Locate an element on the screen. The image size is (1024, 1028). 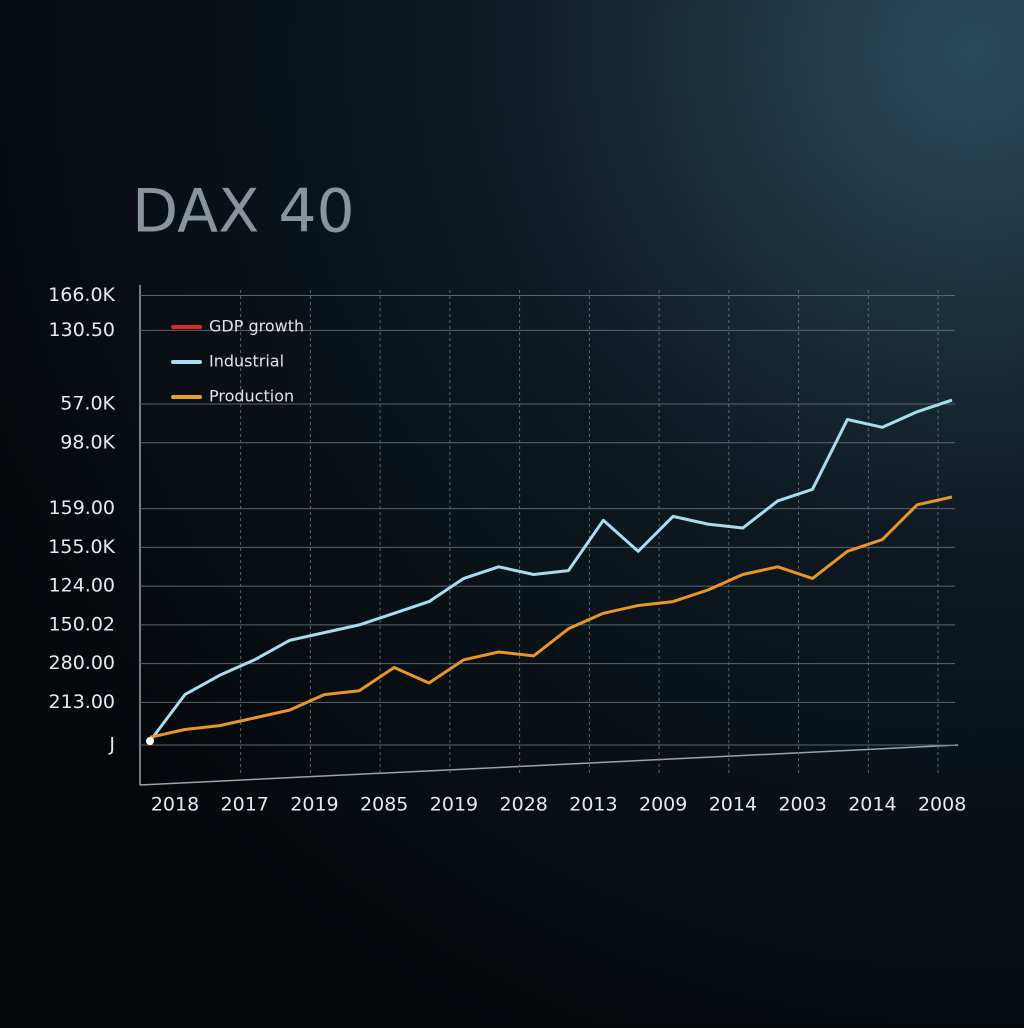
y-tick-label: 130.50 is located at coordinates (82, 330).